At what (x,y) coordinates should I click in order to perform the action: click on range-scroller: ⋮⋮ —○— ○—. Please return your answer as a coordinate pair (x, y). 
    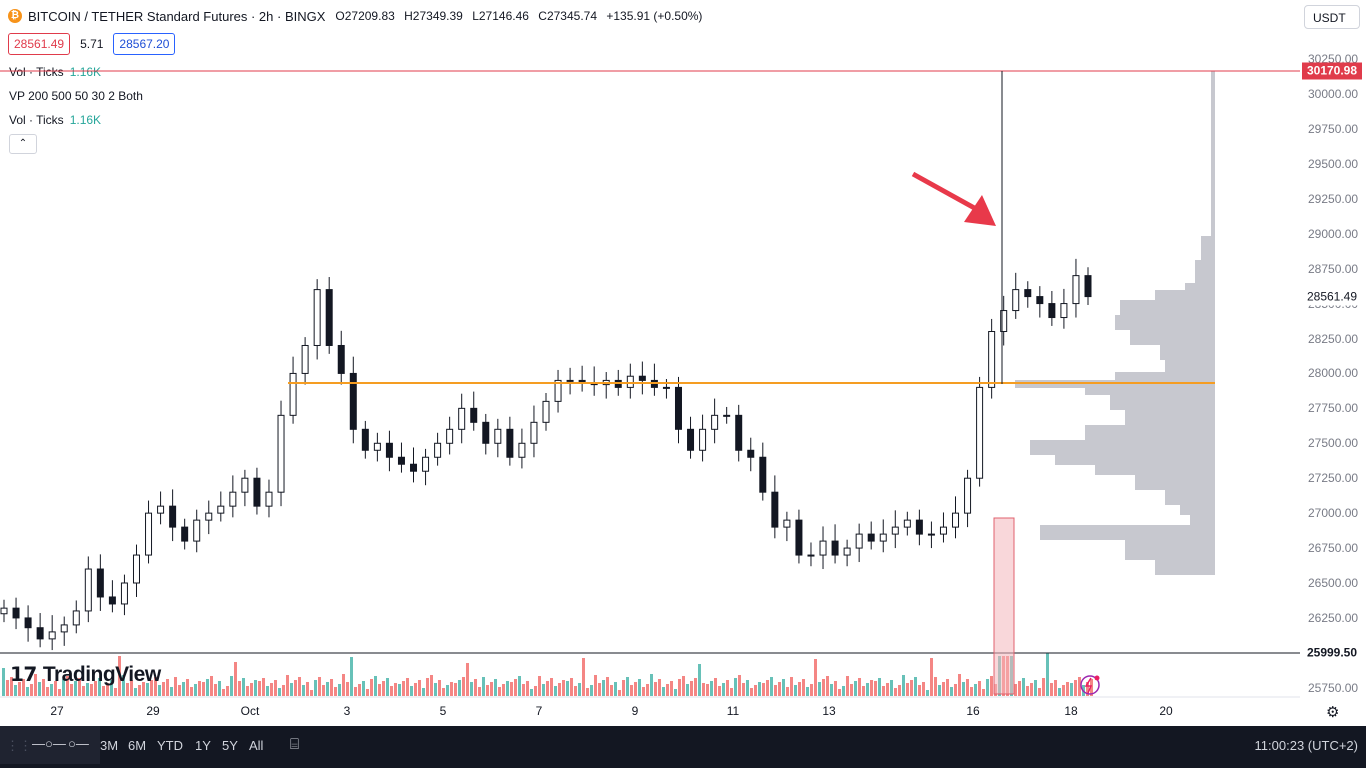
    Looking at the image, I should click on (50, 745).